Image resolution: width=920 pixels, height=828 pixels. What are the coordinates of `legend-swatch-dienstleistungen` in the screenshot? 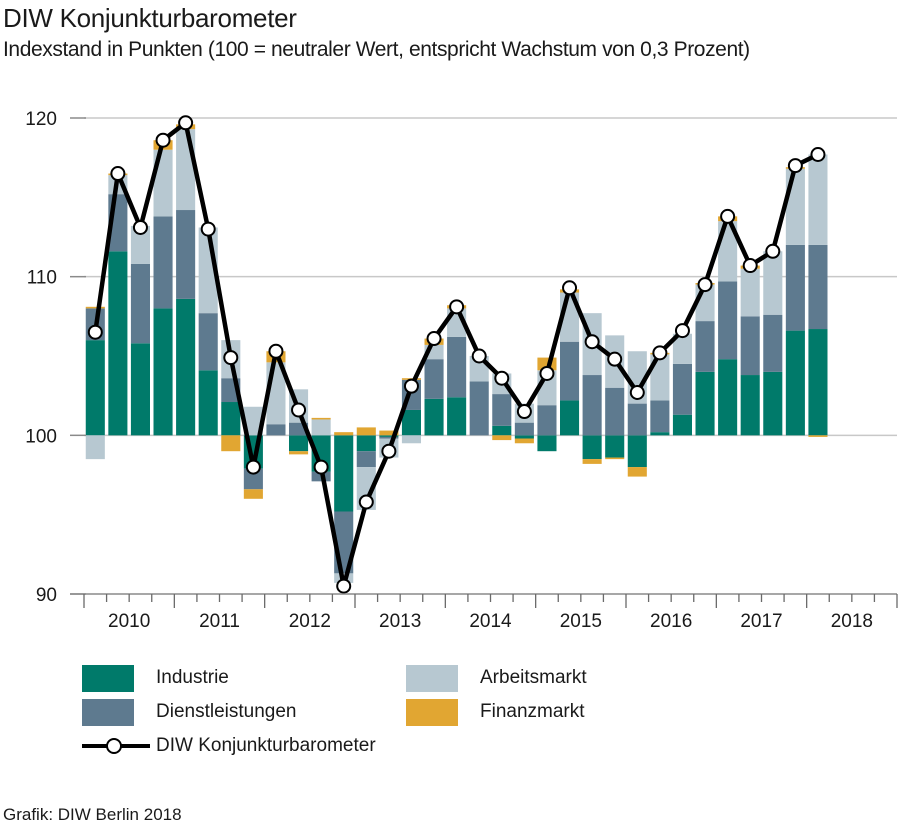 It's located at (108, 712).